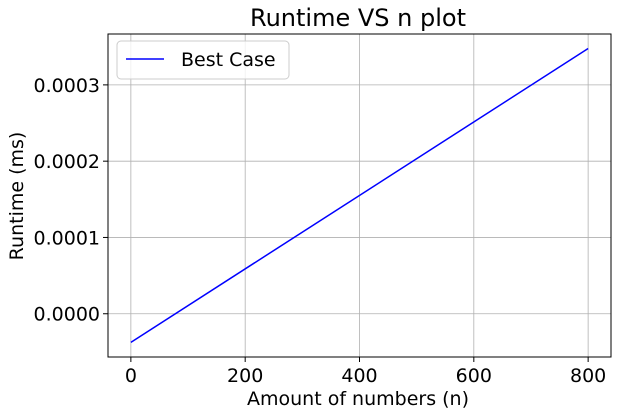 The image size is (617, 414). I want to click on y-tick-label: 0.0001, so click(67, 238).